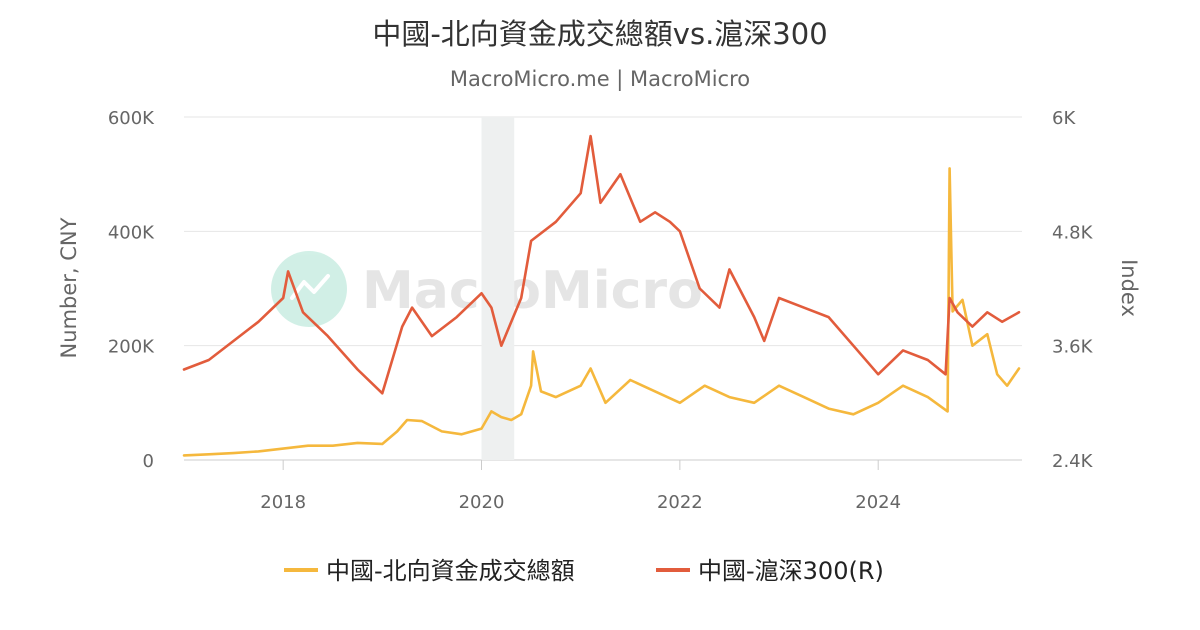  What do you see at coordinates (482, 502) in the screenshot?
I see `x-tick-label-1: 2020` at bounding box center [482, 502].